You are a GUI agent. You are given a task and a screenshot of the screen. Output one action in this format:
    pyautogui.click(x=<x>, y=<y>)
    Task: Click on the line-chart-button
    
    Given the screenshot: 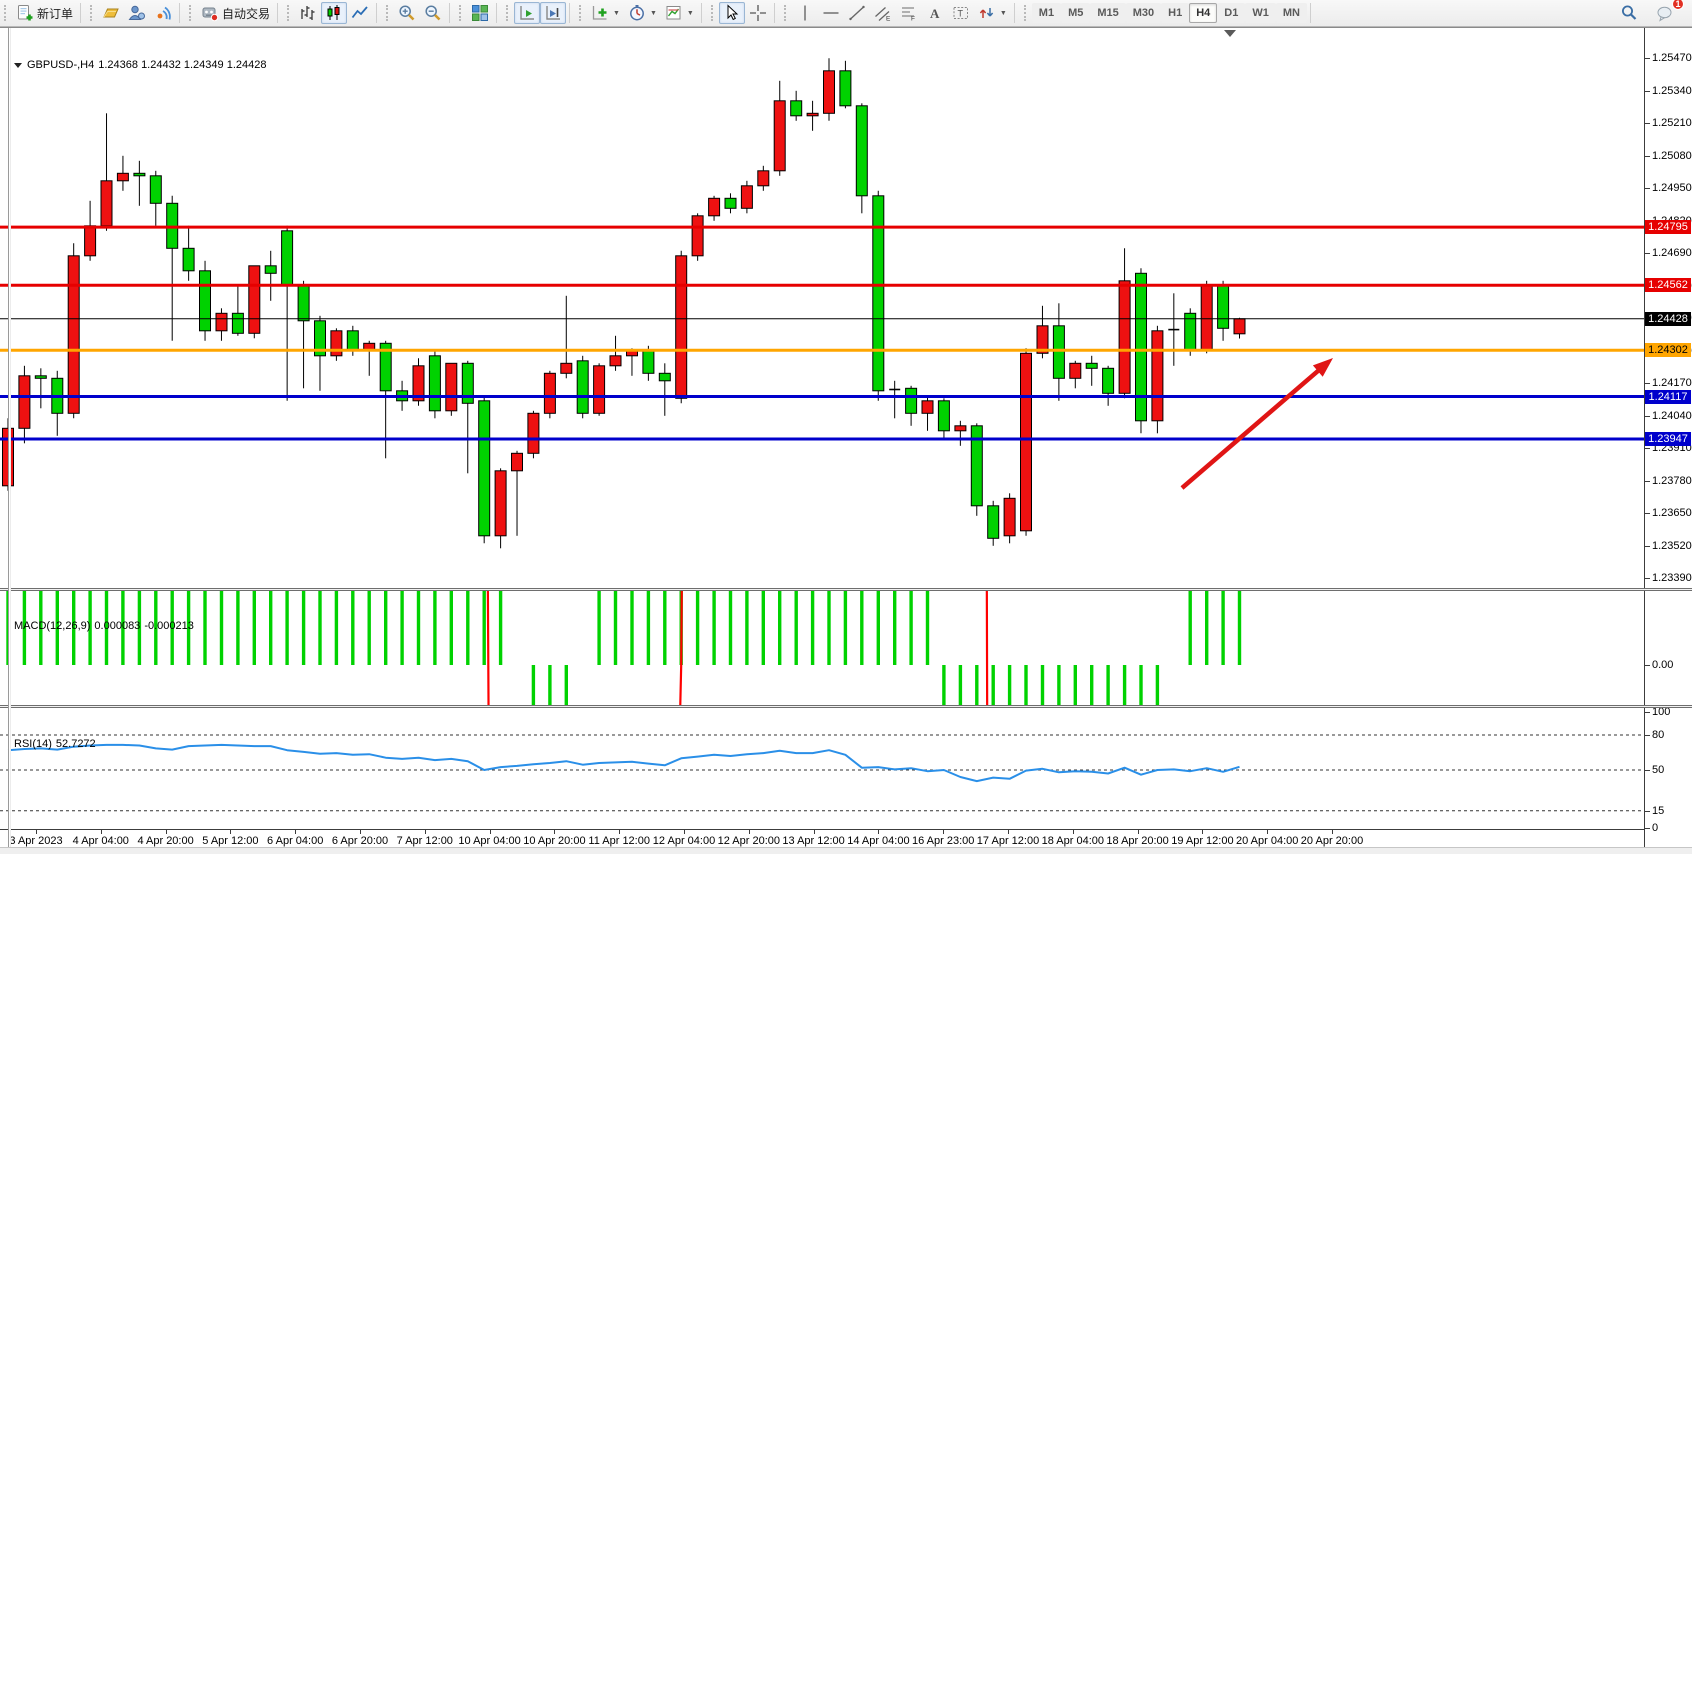 What is the action you would take?
    pyautogui.click(x=360, y=13)
    